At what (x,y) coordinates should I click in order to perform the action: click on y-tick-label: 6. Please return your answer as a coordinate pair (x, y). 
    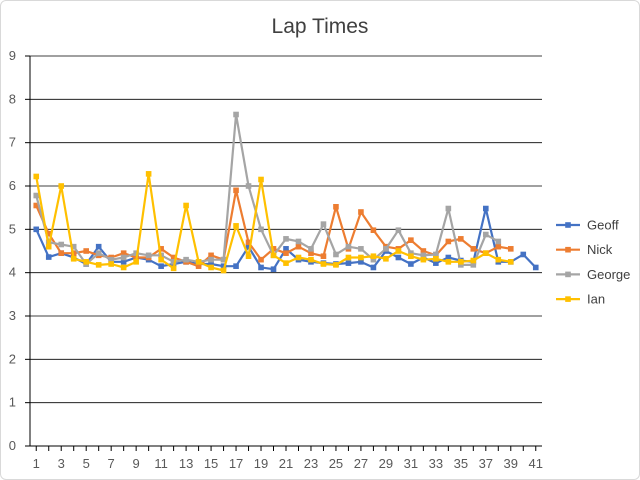
    Looking at the image, I should click on (12, 185).